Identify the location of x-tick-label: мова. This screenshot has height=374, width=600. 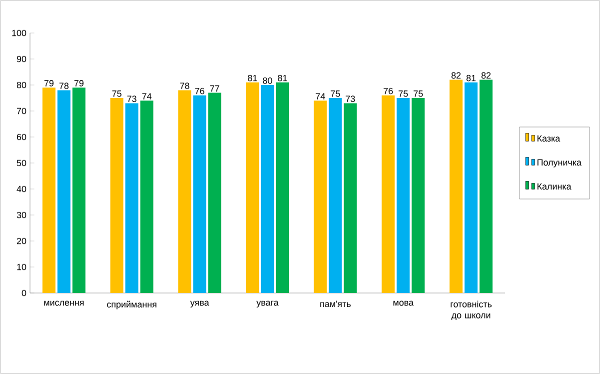
(403, 303).